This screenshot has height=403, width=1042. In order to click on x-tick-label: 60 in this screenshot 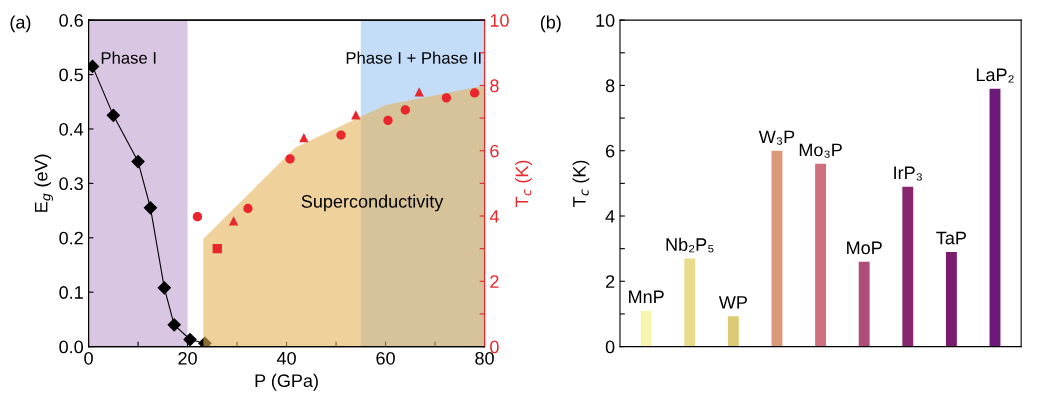, I will do `click(385, 358)`.